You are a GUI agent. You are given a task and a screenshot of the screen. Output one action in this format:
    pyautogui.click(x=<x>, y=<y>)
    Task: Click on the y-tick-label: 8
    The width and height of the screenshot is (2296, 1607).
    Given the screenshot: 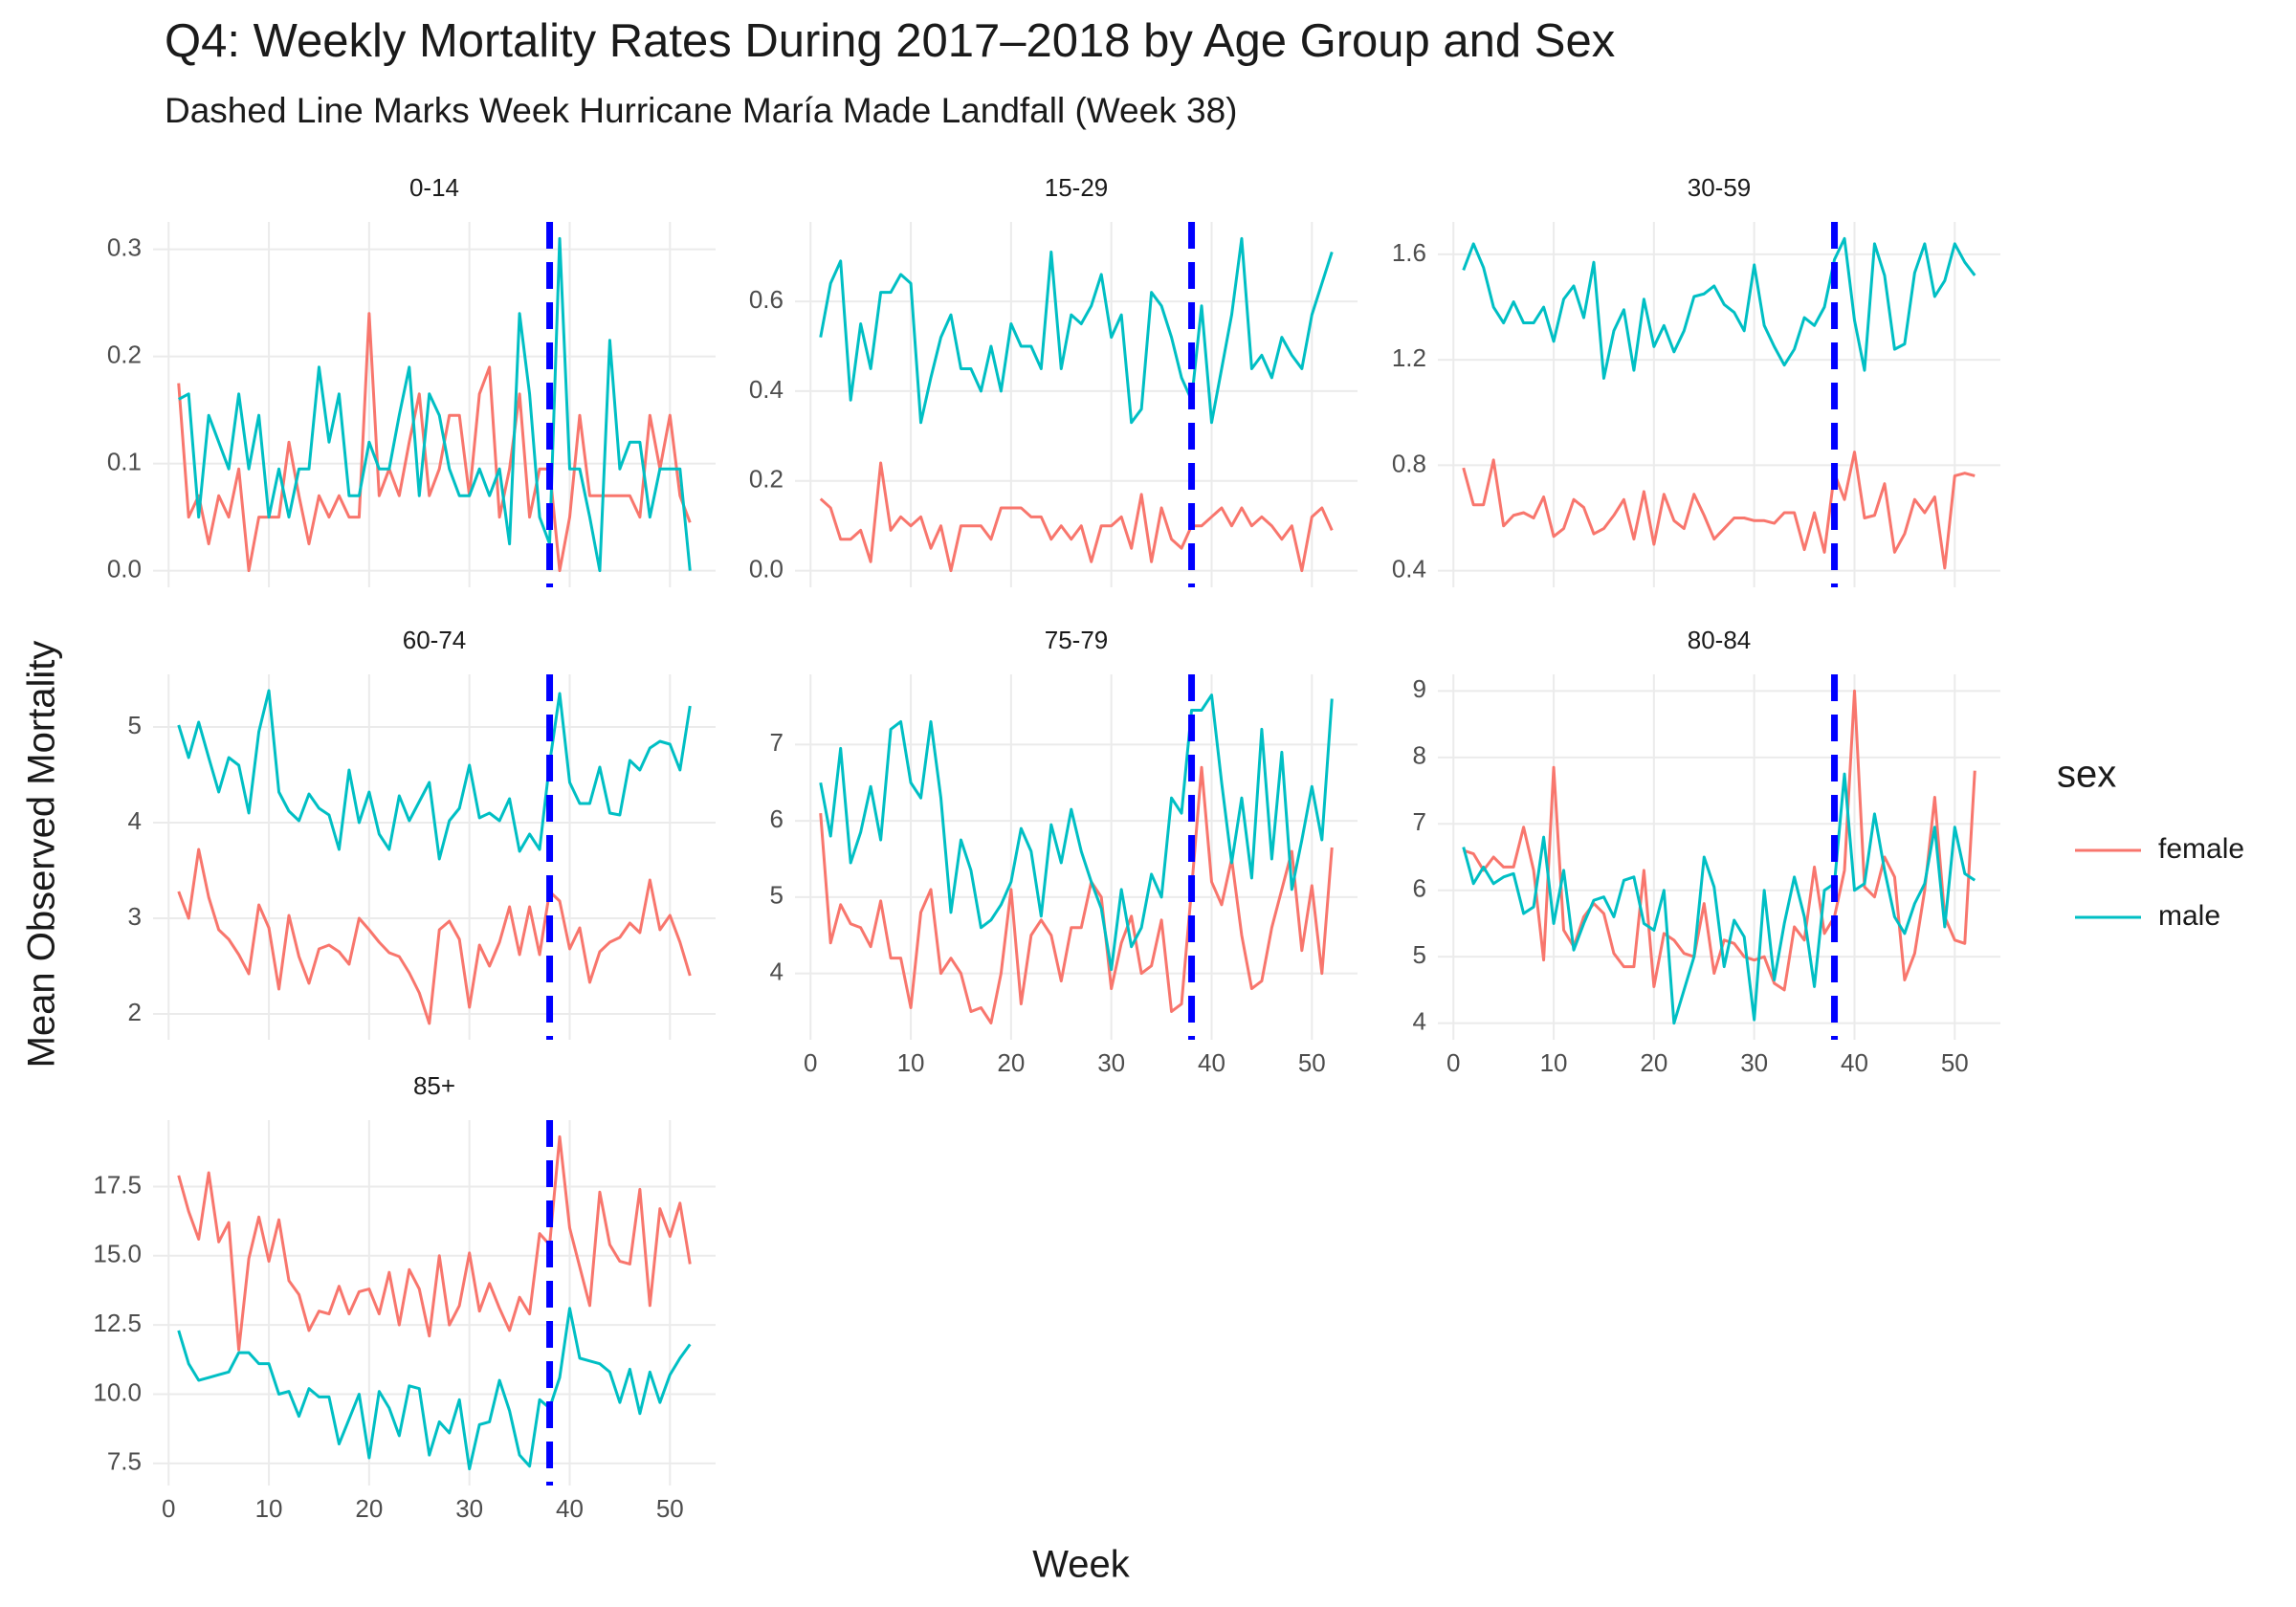 What is the action you would take?
    pyautogui.click(x=1420, y=755)
    